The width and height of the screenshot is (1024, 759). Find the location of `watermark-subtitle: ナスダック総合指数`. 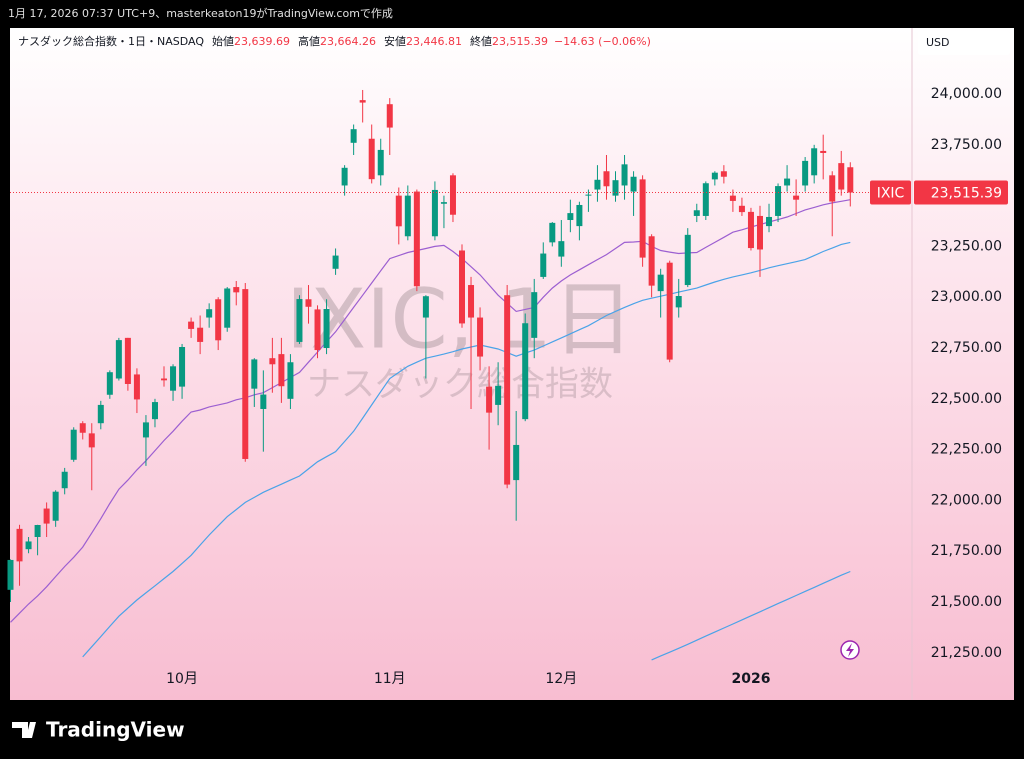

watermark-subtitle: ナスダック総合指数 is located at coordinates (460, 385).